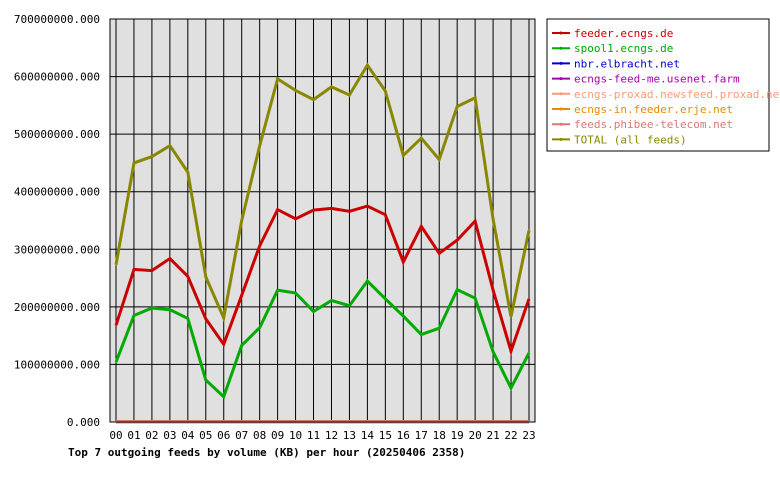  What do you see at coordinates (205, 435) in the screenshot?
I see `x-tick-label: 05` at bounding box center [205, 435].